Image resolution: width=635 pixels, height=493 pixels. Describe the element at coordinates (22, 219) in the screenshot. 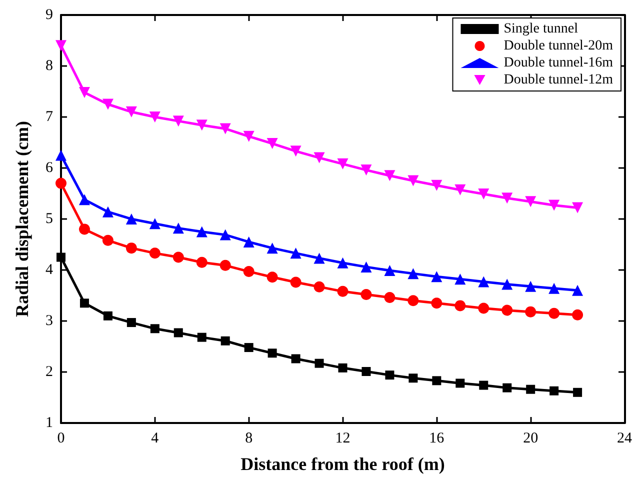

I see `y-axis-title: Radial displacement (cm)` at that location.